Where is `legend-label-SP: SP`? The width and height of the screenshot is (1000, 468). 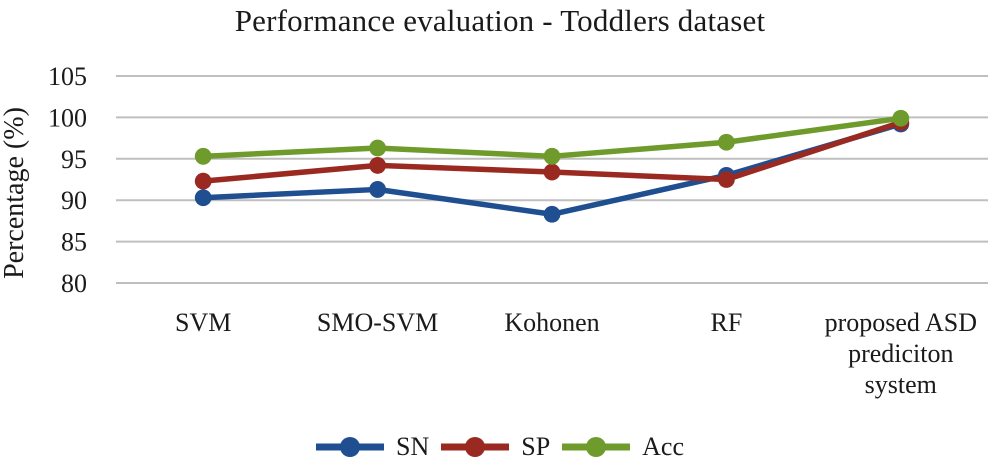 legend-label-SP: SP is located at coordinates (536, 446).